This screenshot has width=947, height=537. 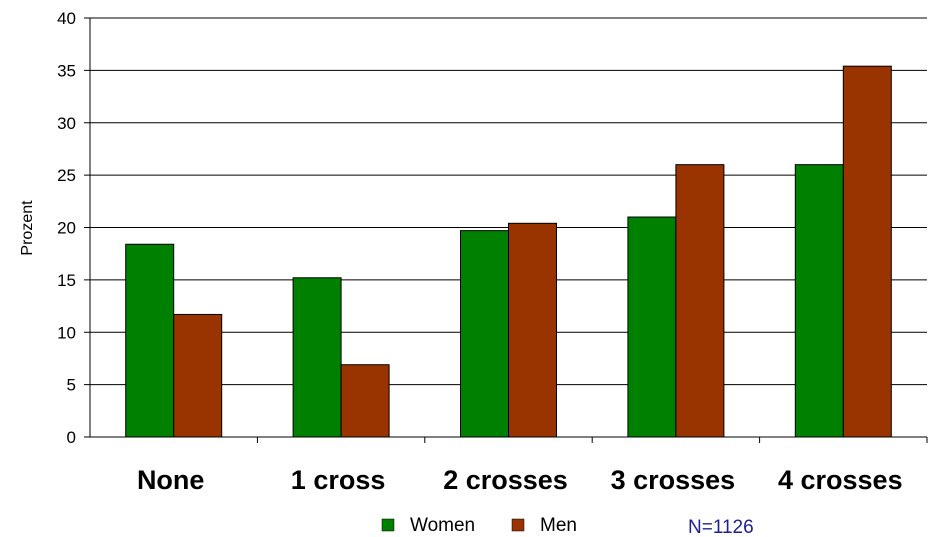 I want to click on x-category-label: None, so click(x=171, y=480).